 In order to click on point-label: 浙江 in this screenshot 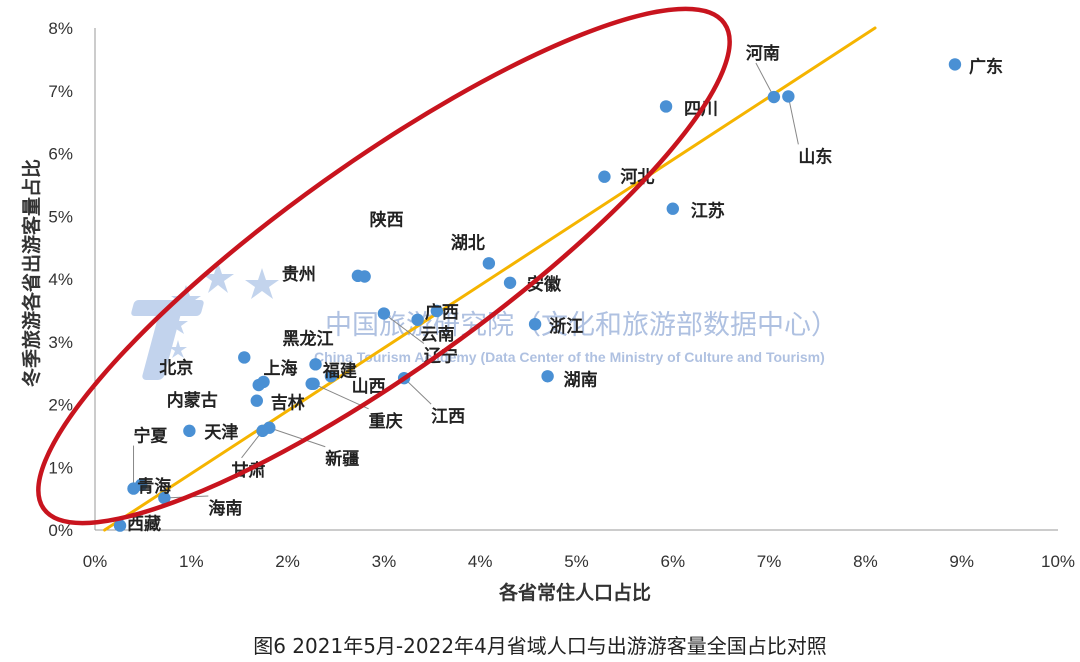, I will do `click(566, 326)`.